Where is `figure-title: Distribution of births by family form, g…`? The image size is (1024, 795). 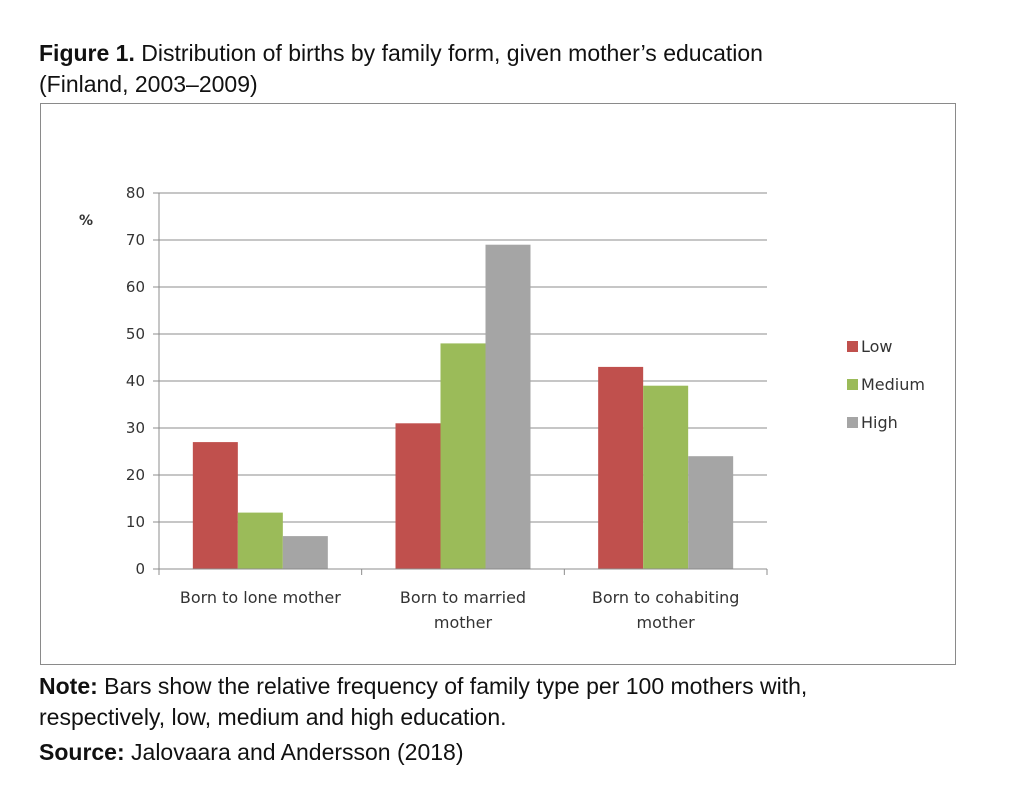 figure-title: Distribution of births by family form, g… is located at coordinates (452, 53).